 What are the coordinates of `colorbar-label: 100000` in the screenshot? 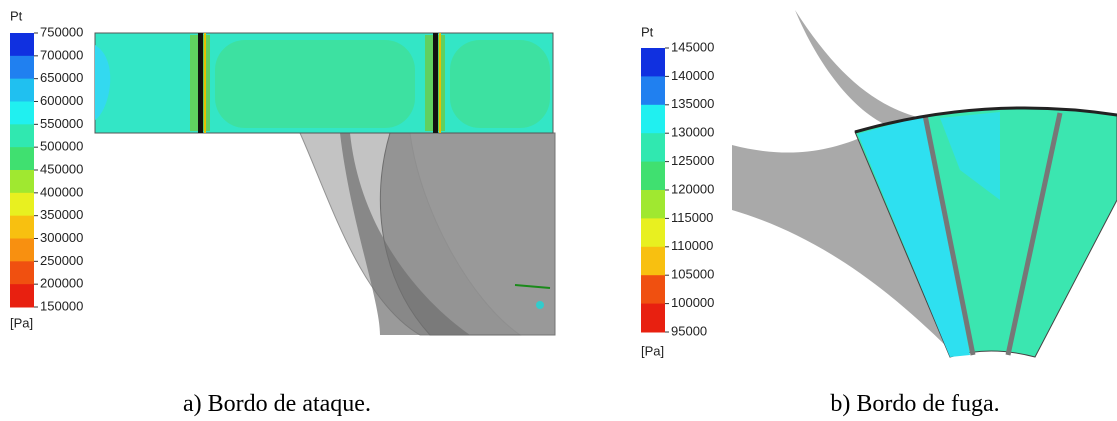 It's located at (692, 302).